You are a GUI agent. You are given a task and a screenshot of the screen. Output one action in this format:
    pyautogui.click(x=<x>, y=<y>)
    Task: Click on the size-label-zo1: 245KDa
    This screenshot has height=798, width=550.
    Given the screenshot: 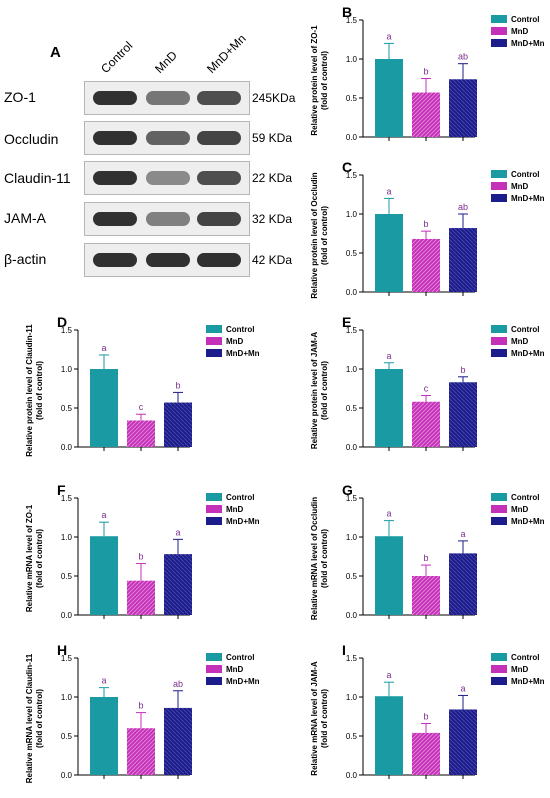 What is the action you would take?
    pyautogui.click(x=274, y=98)
    